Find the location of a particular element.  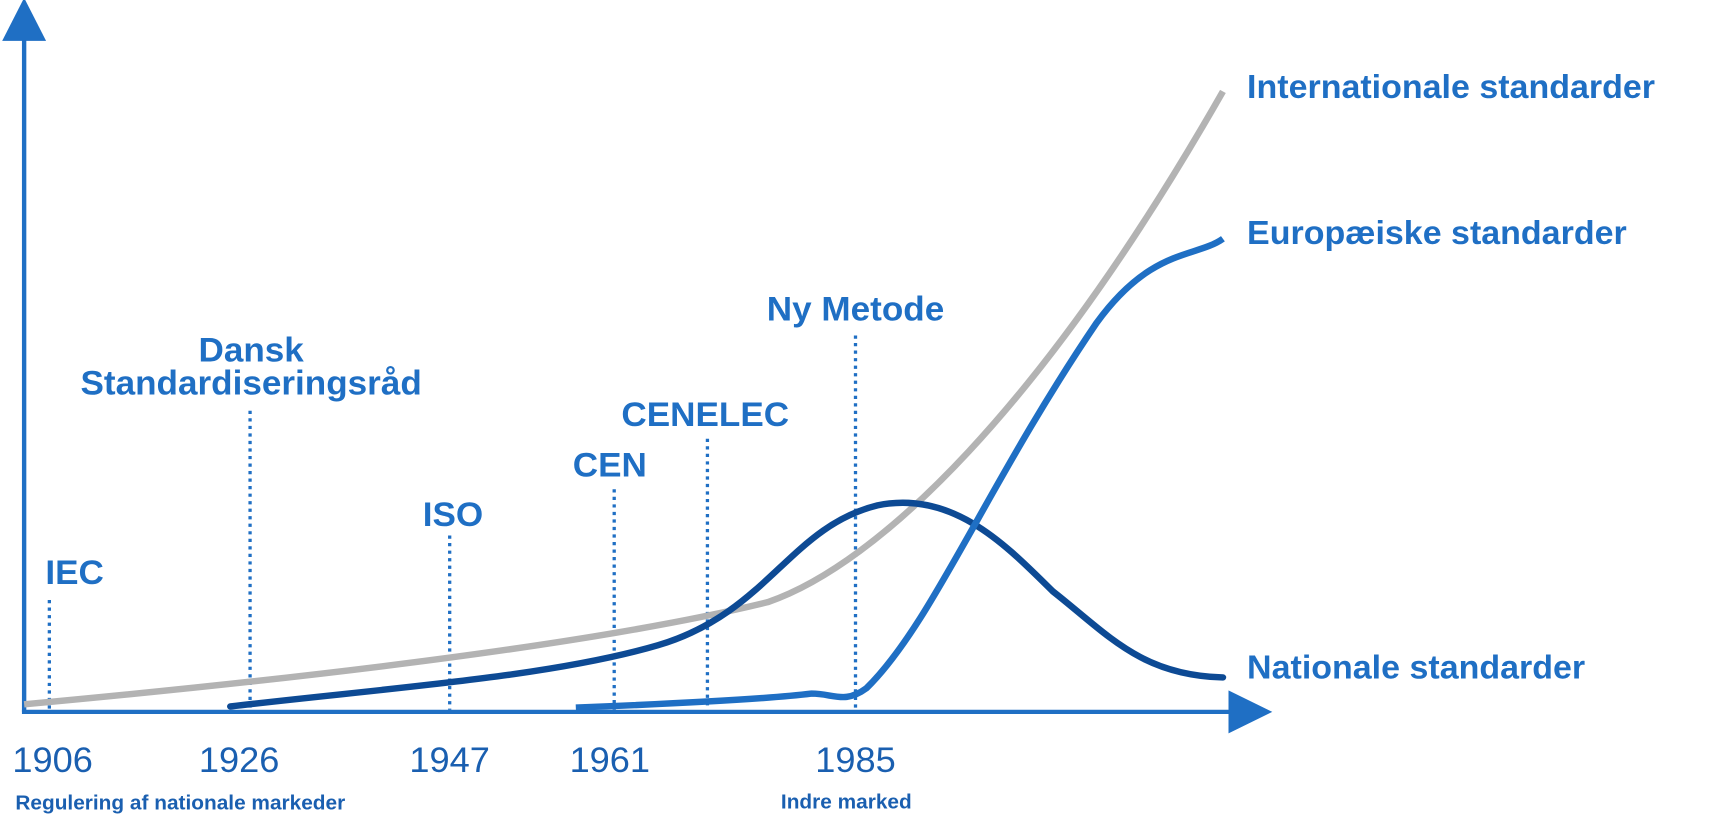

event-label: CENELEC is located at coordinates (705, 415).